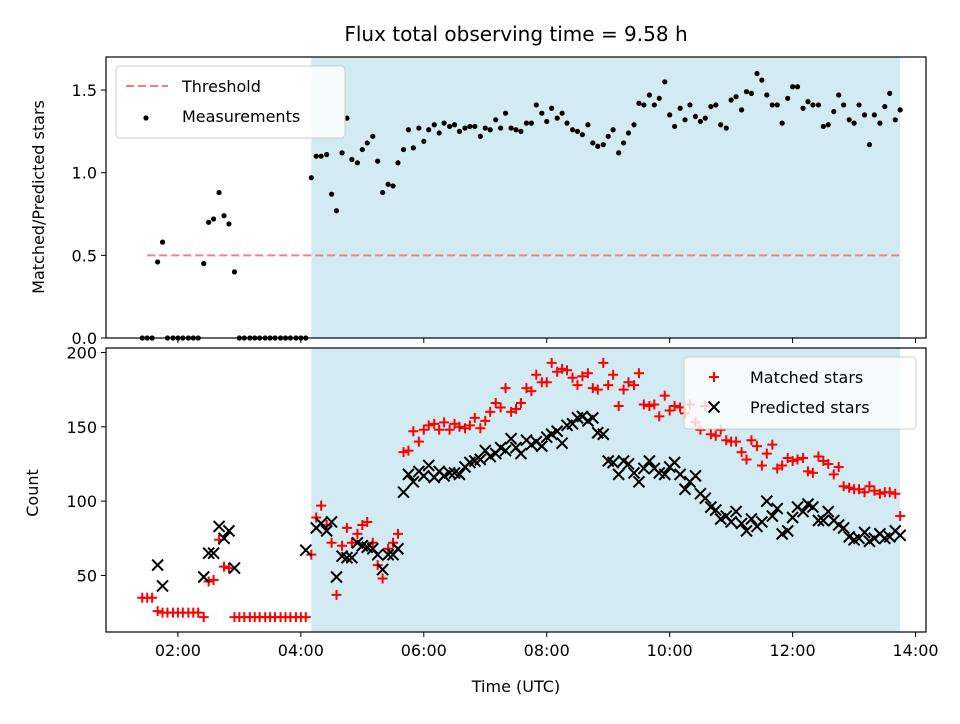 The image size is (960, 724). I want to click on legend-label: Matched stars, so click(806, 377).